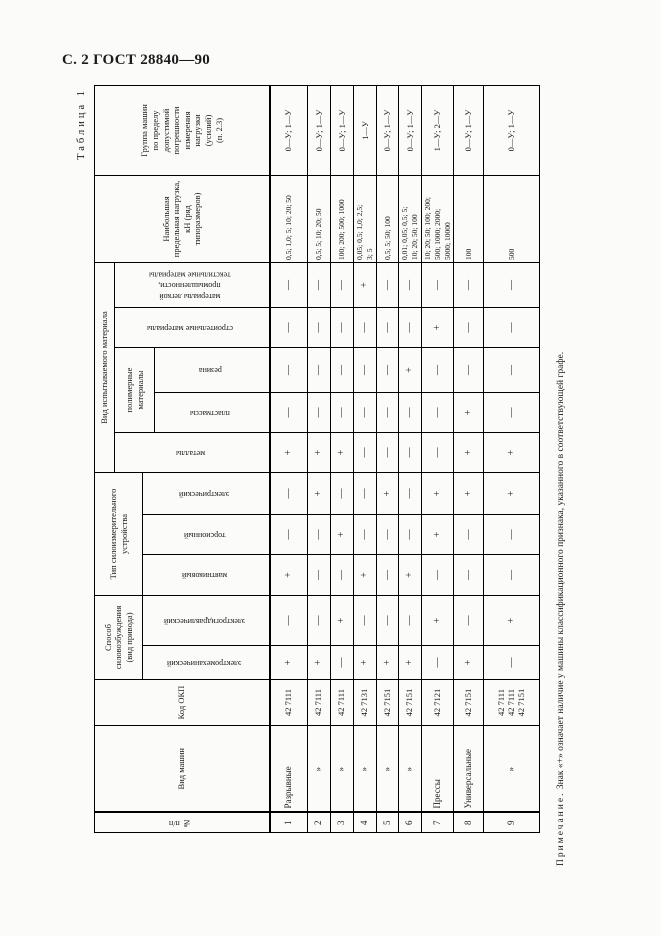 The width and height of the screenshot is (661, 936). What do you see at coordinates (410, 219) in the screenshot?
I see `load-cell: 0,01; 0,05; 0,5; 5; 10; 20; 50; 100` at bounding box center [410, 219].